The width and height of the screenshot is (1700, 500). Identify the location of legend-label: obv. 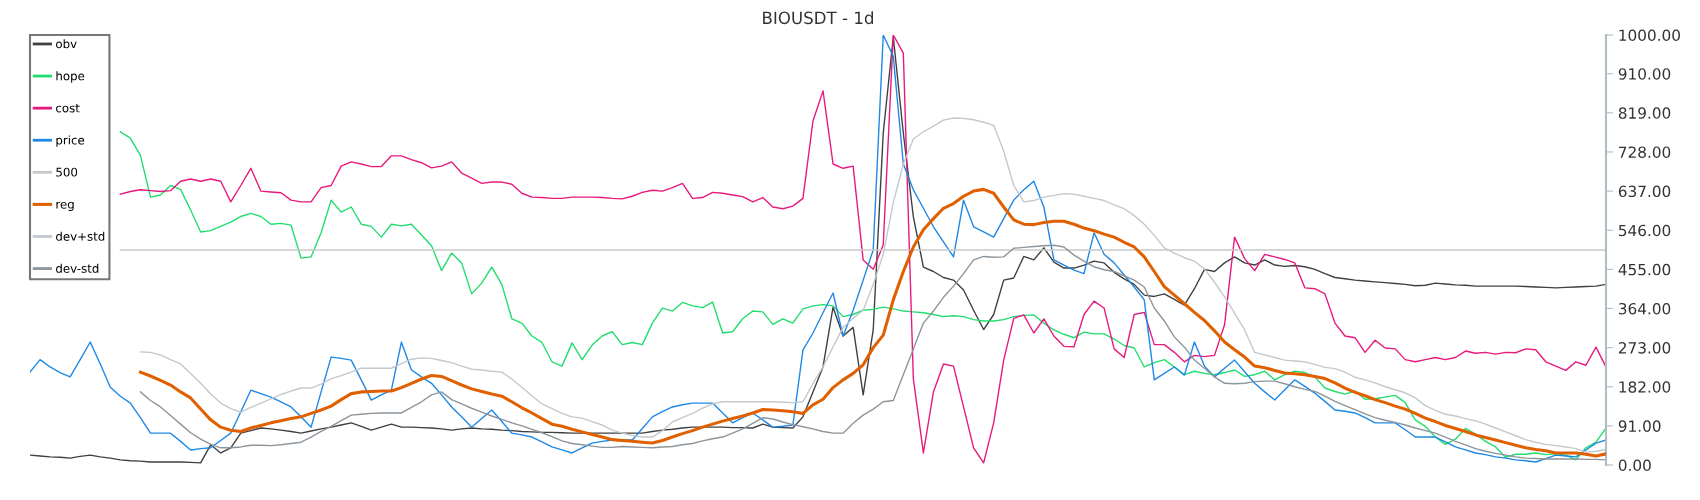
(66, 44).